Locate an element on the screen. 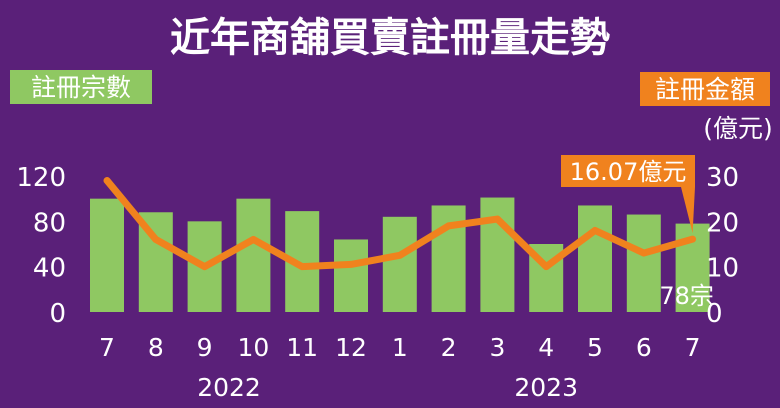 The height and width of the screenshot is (408, 780). annotations: 16.07億元 78宗 is located at coordinates (637, 232).